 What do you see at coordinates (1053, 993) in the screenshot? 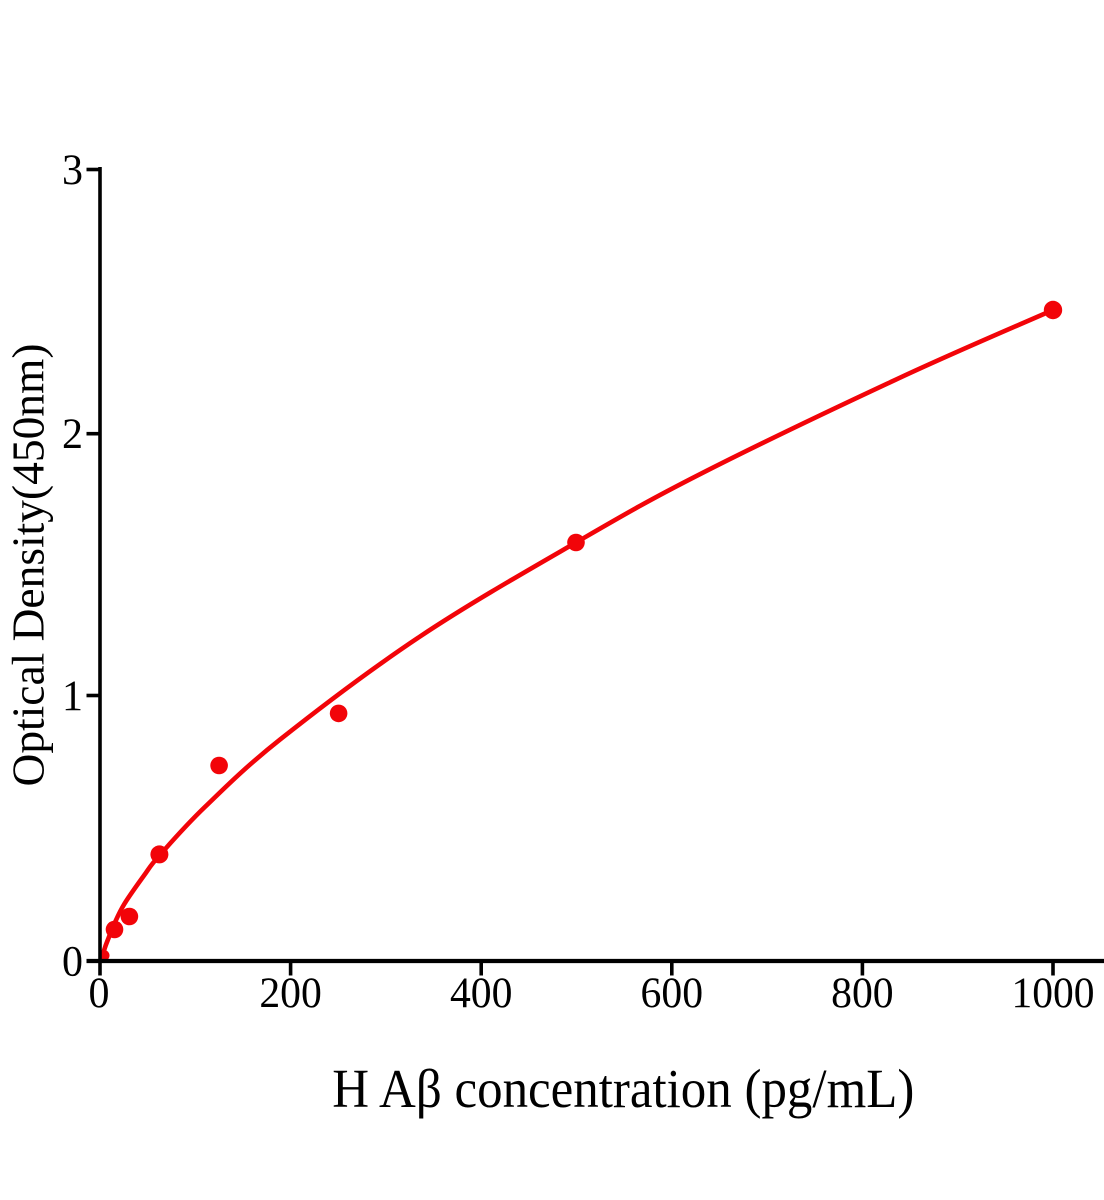
I see `svg-text: 1000` at bounding box center [1053, 993].